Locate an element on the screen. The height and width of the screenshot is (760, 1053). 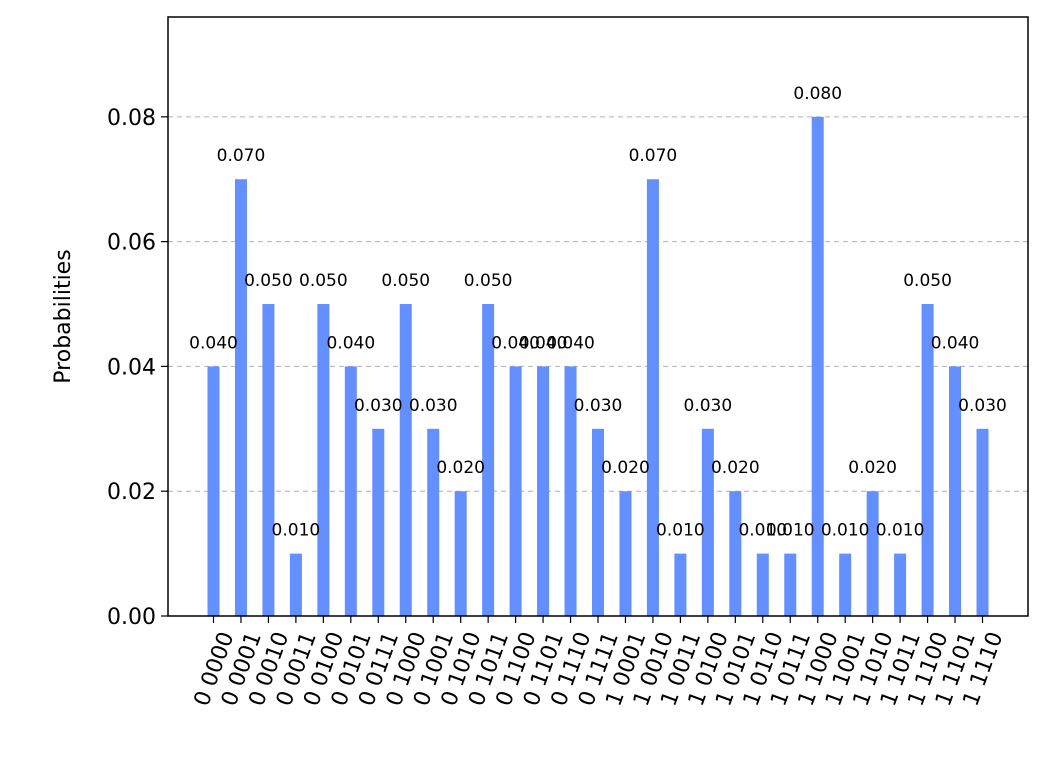
y-axis-ticks: 0.00 0.02 0.04 0.06 0.08 is located at coordinates (137, 368).